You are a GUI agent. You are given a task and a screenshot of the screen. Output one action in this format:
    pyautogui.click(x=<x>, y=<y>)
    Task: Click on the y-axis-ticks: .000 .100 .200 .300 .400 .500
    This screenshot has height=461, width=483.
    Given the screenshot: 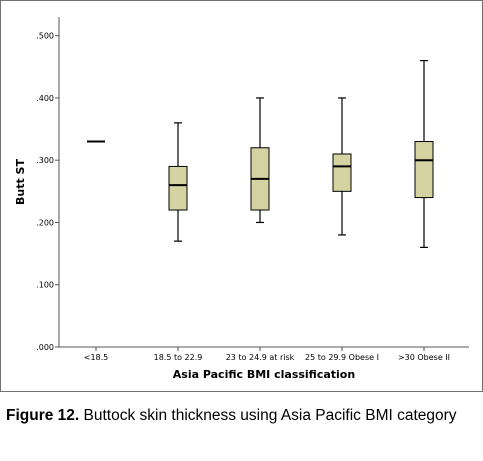 What is the action you would take?
    pyautogui.click(x=47, y=192)
    